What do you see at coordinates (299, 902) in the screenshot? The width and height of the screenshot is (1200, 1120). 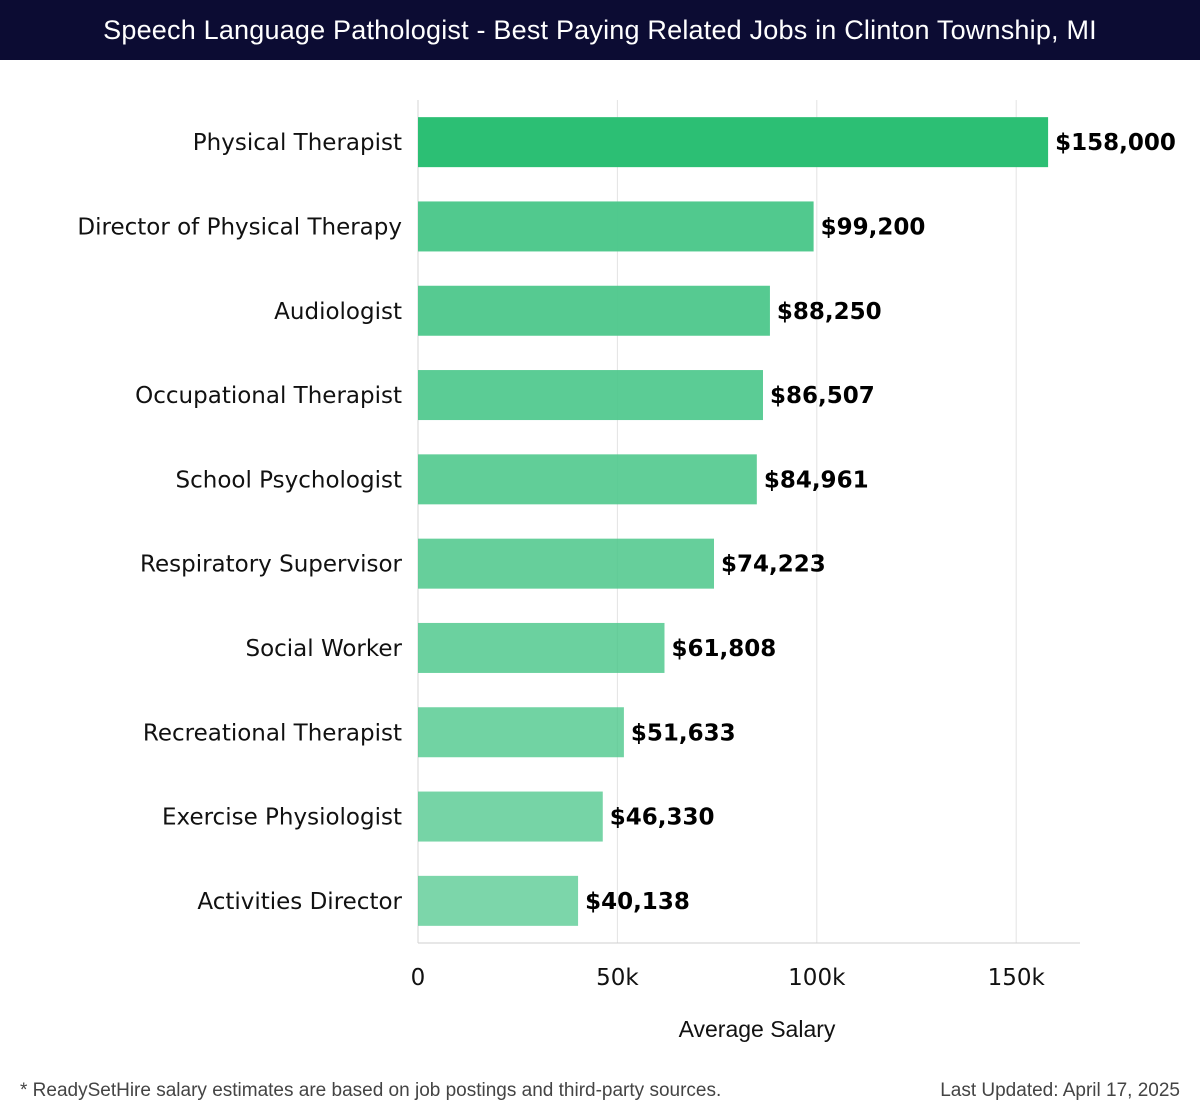 I see `category-label: Activities Director` at bounding box center [299, 902].